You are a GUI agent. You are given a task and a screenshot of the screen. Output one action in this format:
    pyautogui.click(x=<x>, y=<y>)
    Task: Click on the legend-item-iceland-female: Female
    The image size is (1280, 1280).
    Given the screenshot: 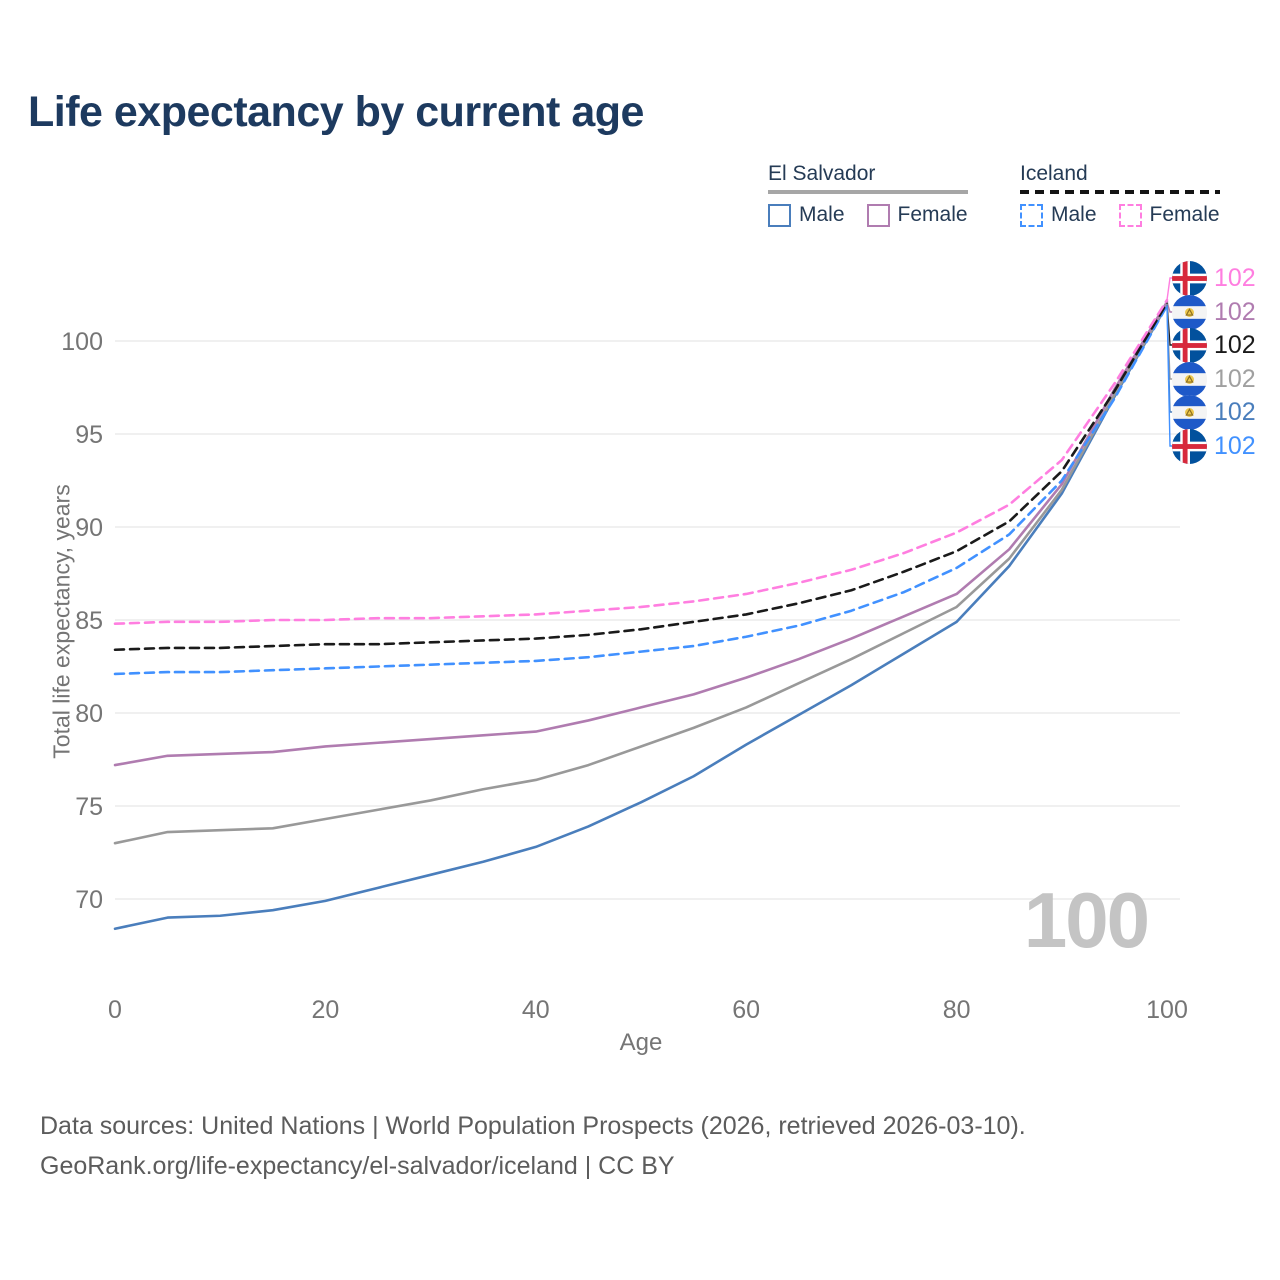 What is the action you would take?
    pyautogui.click(x=1169, y=215)
    